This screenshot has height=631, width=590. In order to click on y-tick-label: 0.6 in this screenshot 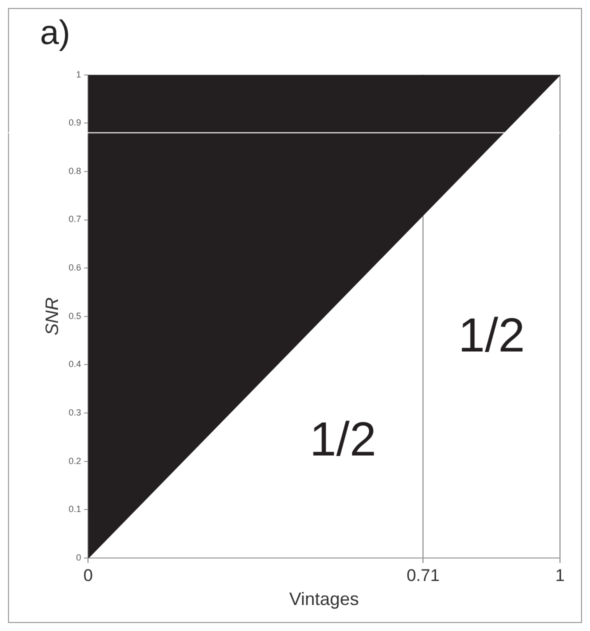, I will do `click(75, 267)`.